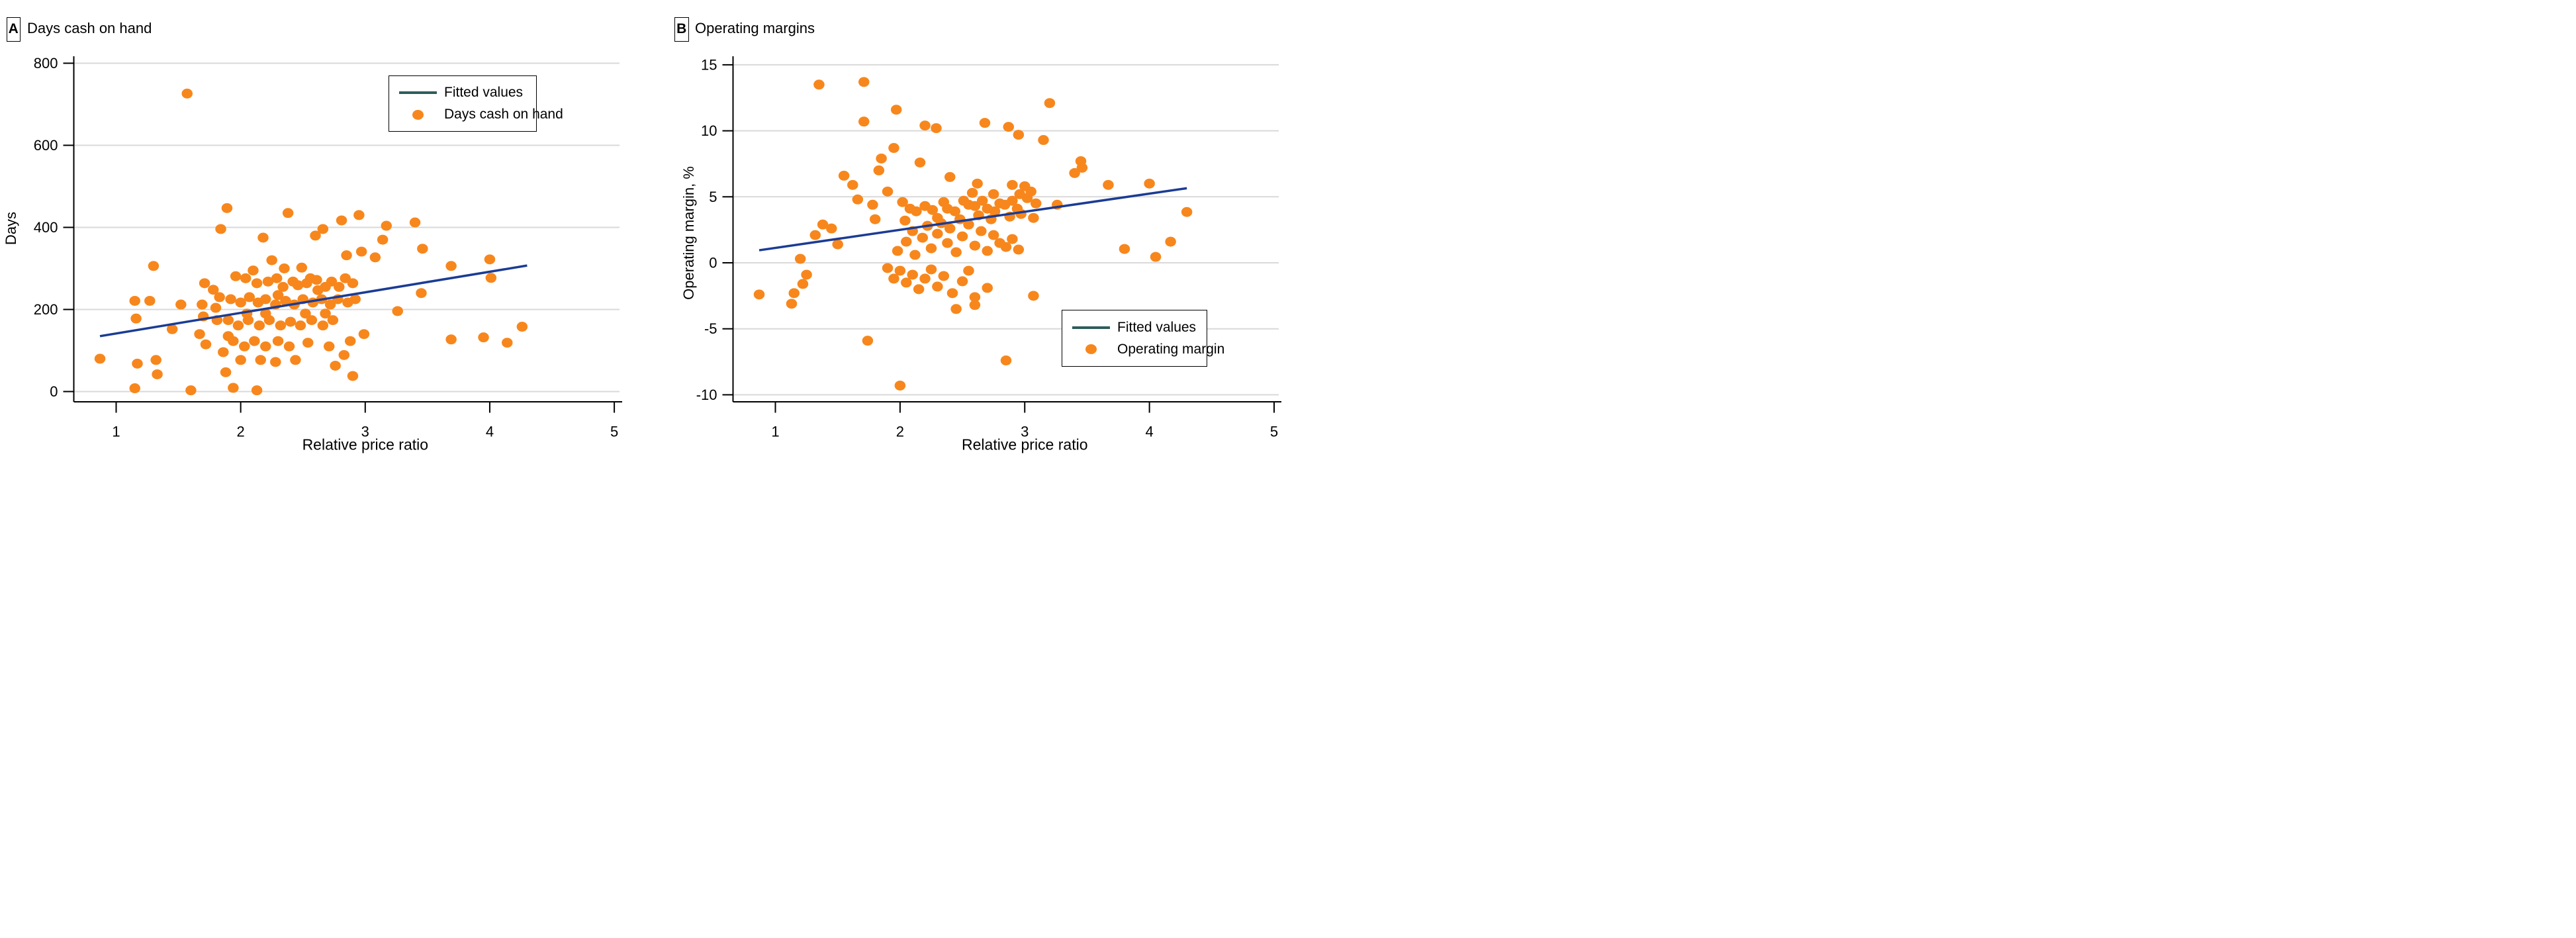 This screenshot has height=938, width=2576. I want to click on y-tick-label: -5, so click(710, 328).